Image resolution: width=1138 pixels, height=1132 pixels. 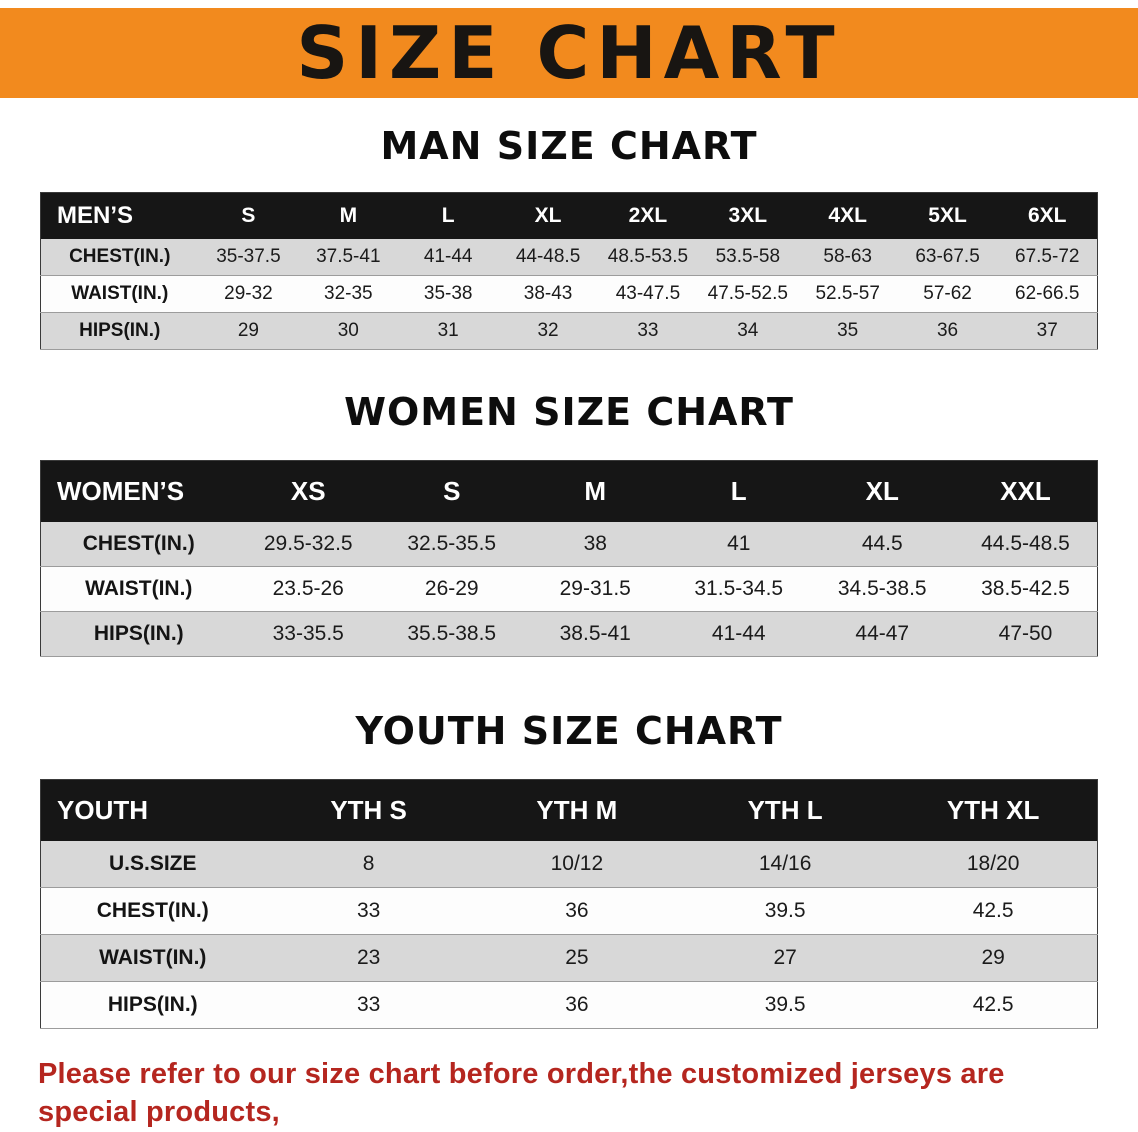 I want to click on value-cell: 35-37.5, so click(x=248, y=256).